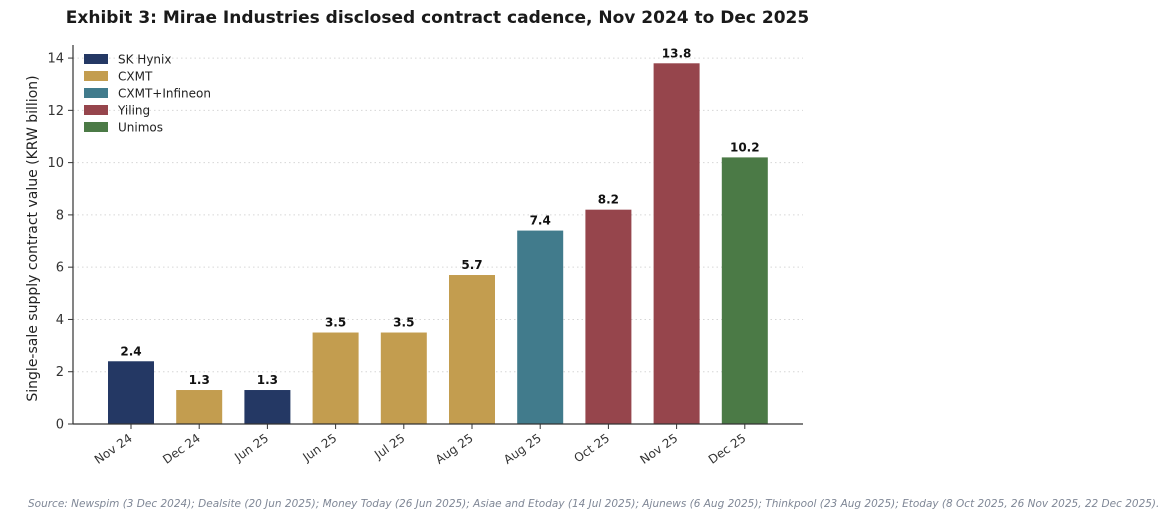 The width and height of the screenshot is (1172, 516). I want to click on x-tick-label: Nov 24, so click(113, 449).